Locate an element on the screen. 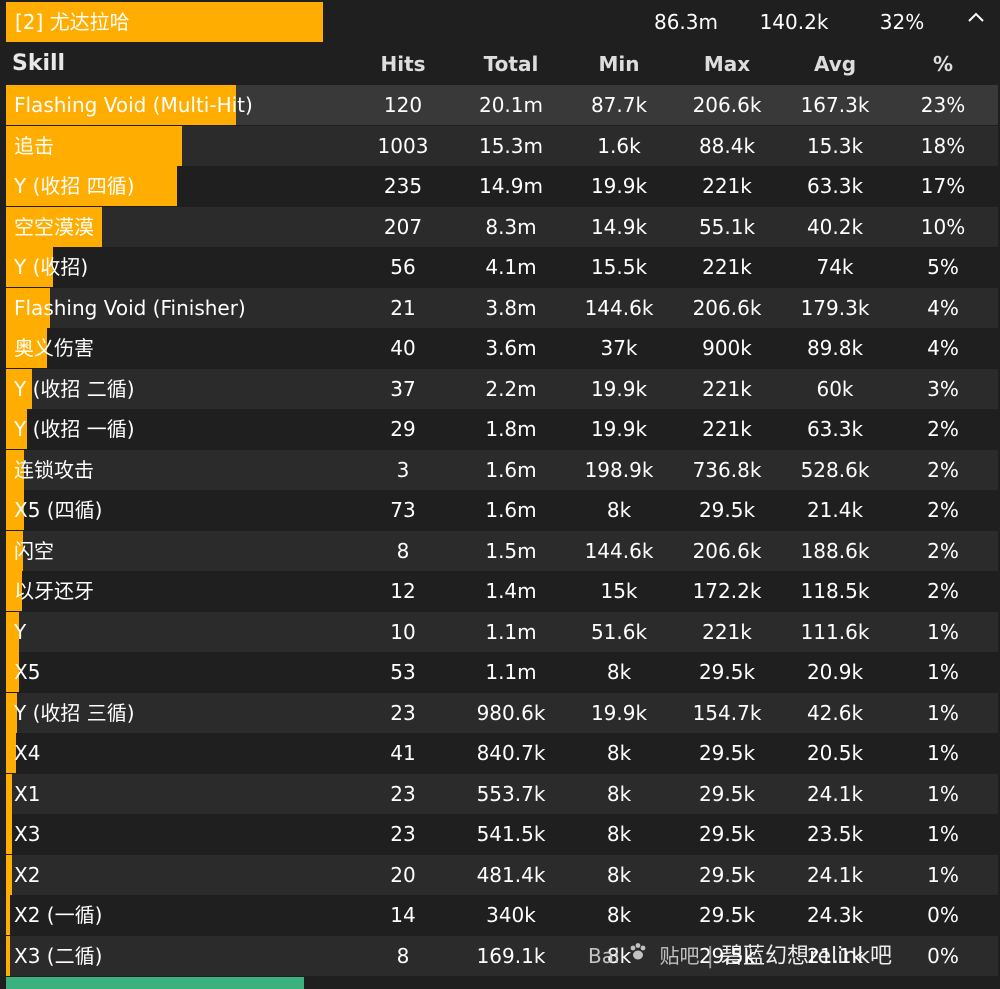 The height and width of the screenshot is (989, 1000). cell-percent: 17% is located at coordinates (943, 186).